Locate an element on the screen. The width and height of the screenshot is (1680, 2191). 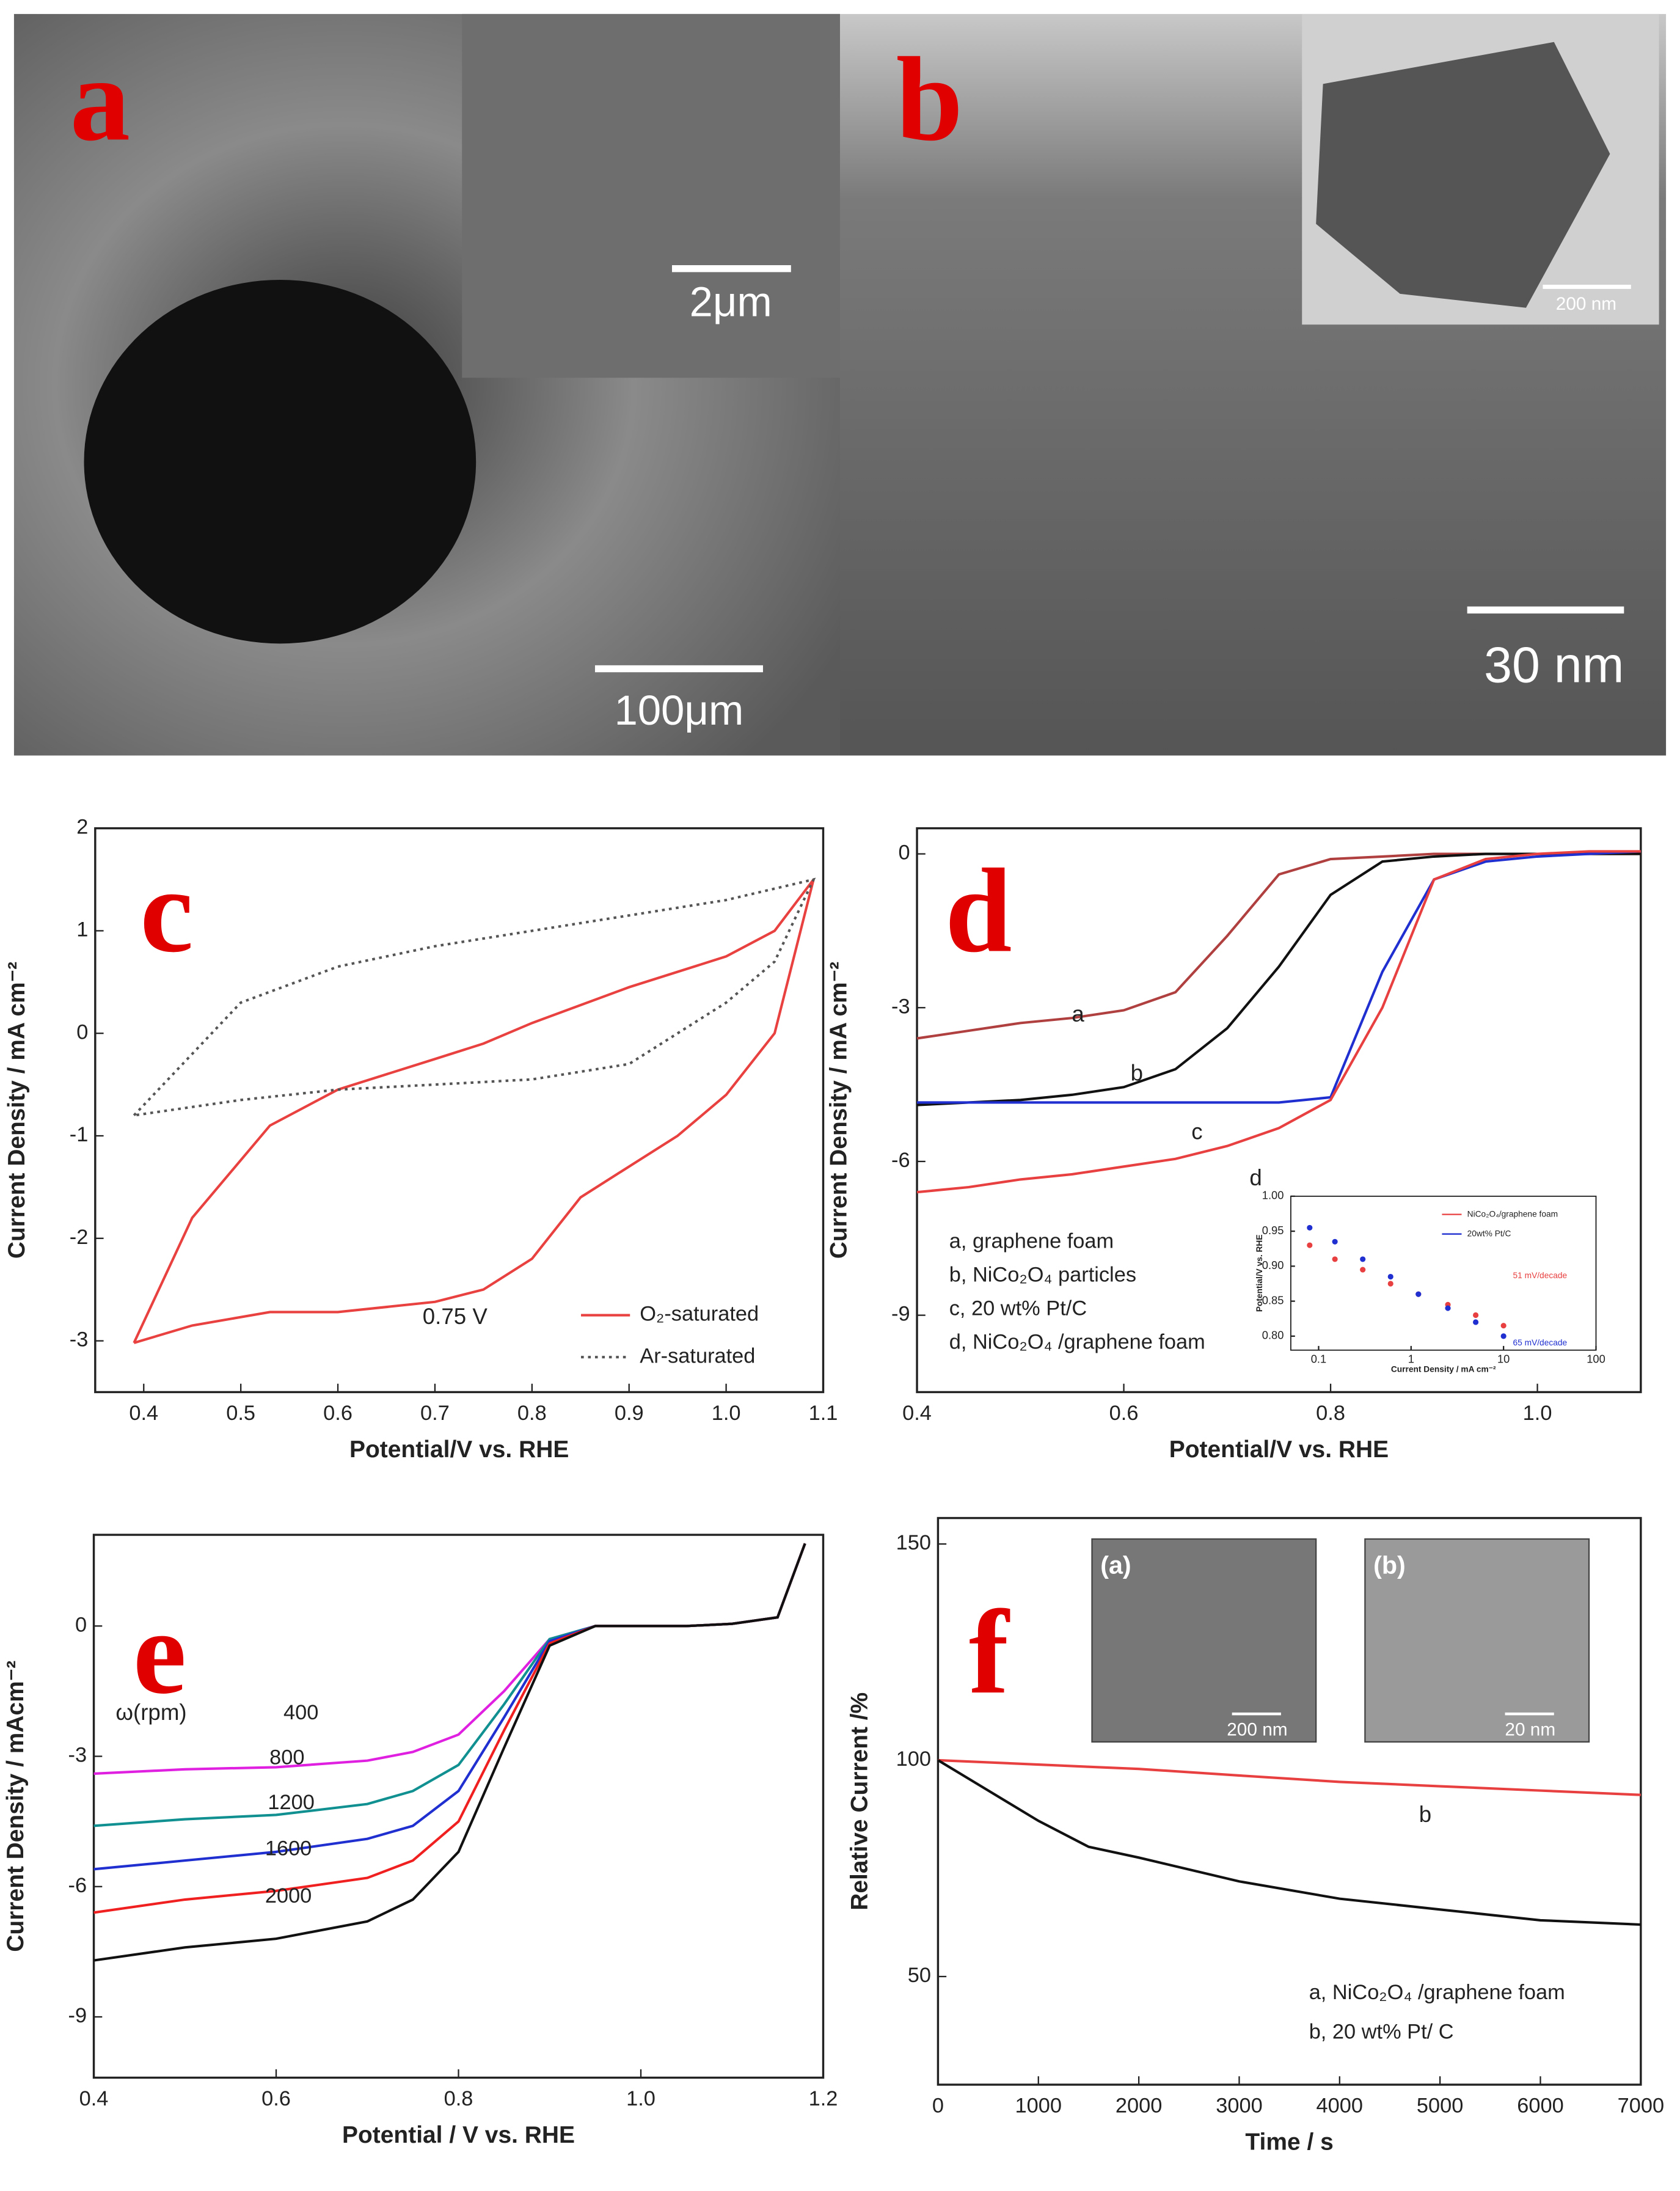
legend-label: a, NiCo₂O₄ /graphene foam is located at coordinates (1437, 1992).